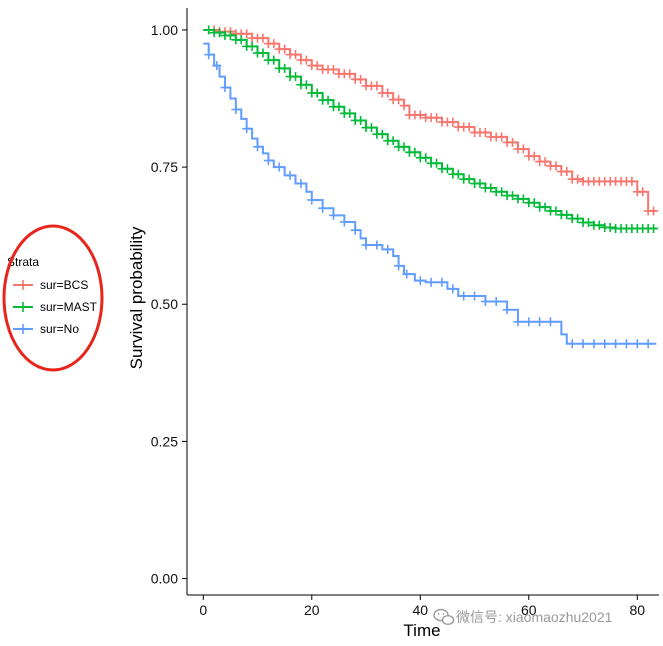  Describe the element at coordinates (420, 610) in the screenshot. I see `x-tick-label: 40` at that location.